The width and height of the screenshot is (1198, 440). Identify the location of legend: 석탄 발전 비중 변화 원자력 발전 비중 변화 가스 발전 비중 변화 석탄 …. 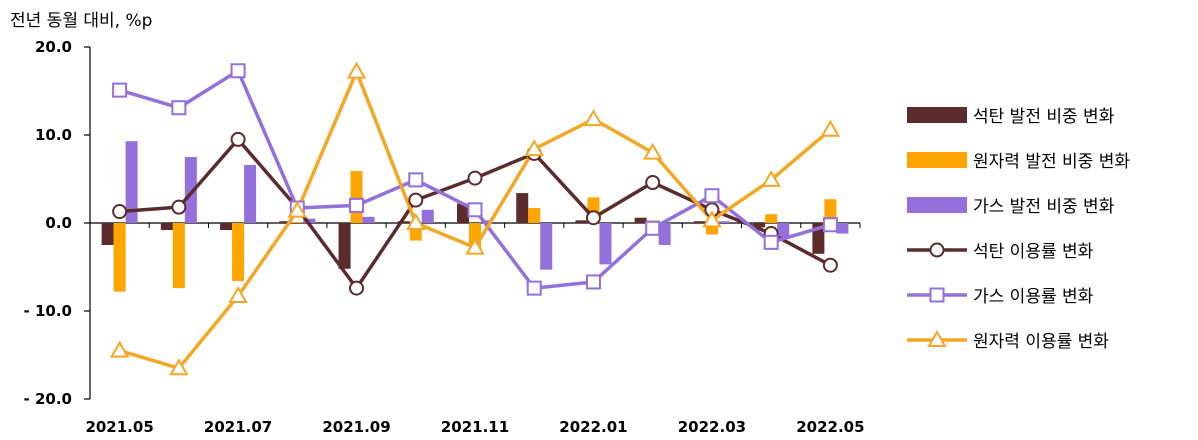
(1050, 227).